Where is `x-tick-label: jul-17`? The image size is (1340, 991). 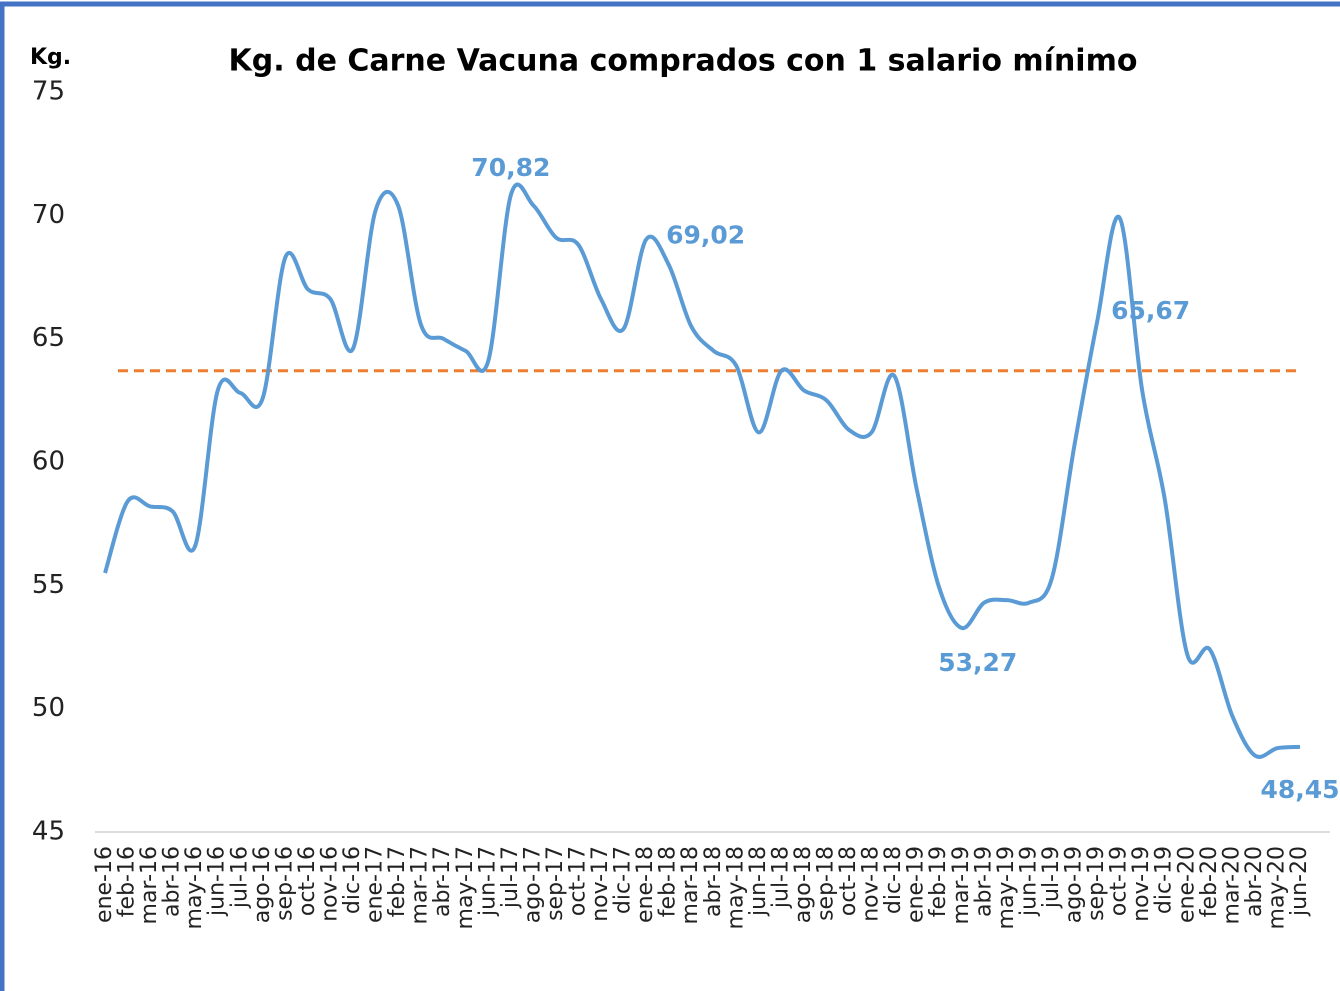 x-tick-label: jul-17 is located at coordinates (510, 877).